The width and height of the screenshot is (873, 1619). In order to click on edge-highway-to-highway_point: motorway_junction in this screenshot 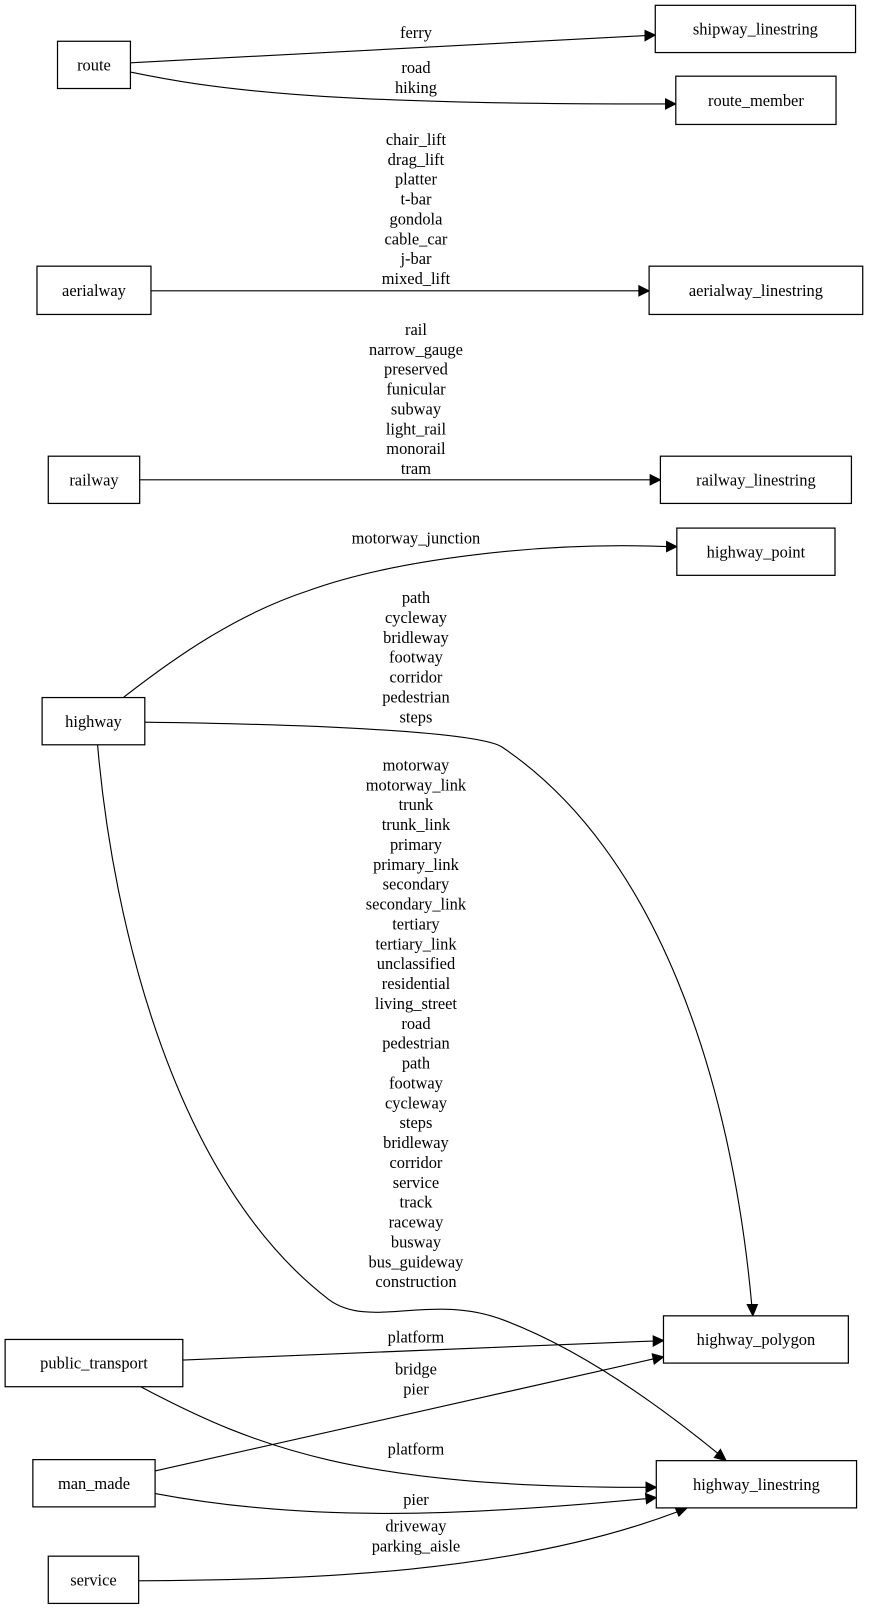, I will do `click(400, 613)`.